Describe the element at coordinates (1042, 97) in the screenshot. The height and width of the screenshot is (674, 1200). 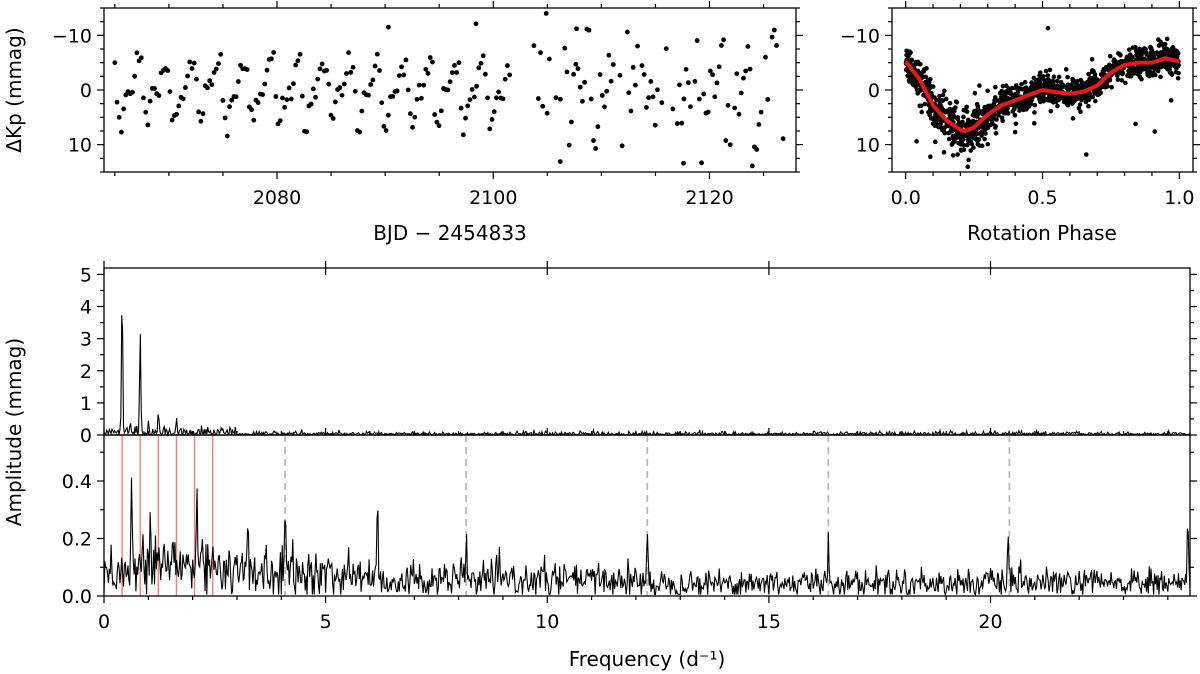
I see `phase-plot-area` at that location.